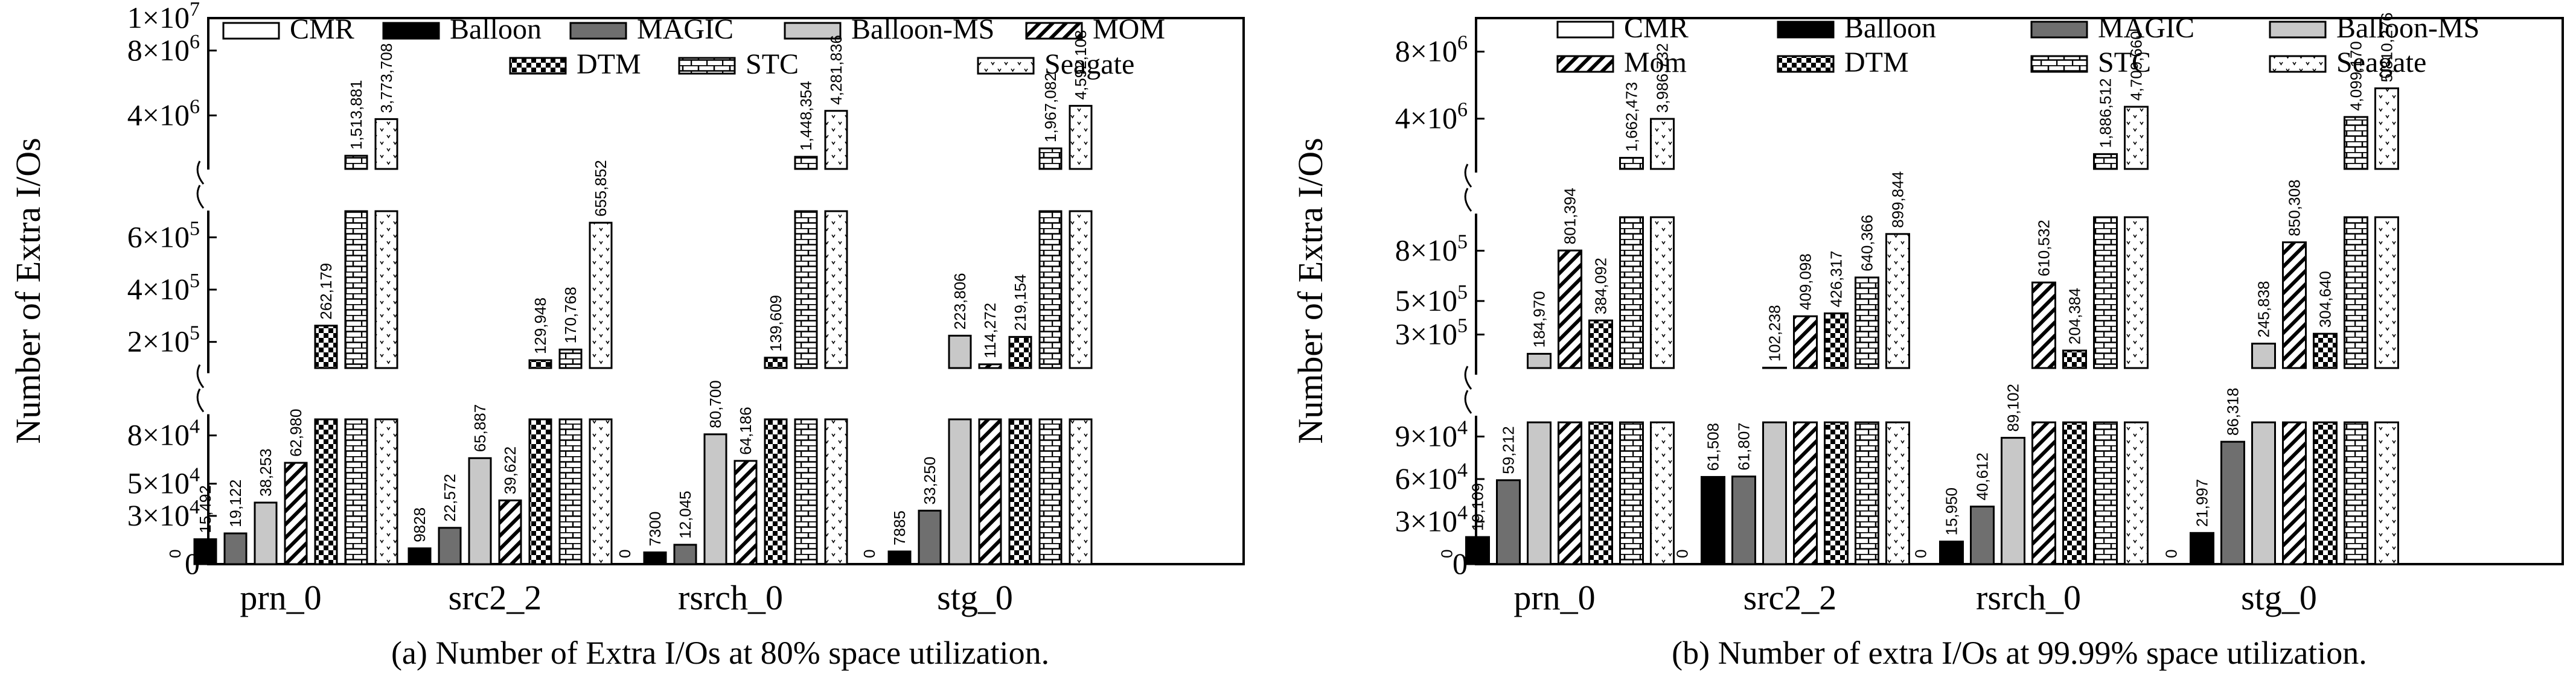  What do you see at coordinates (746, 431) in the screenshot?
I see `data-label: 64,186` at bounding box center [746, 431].